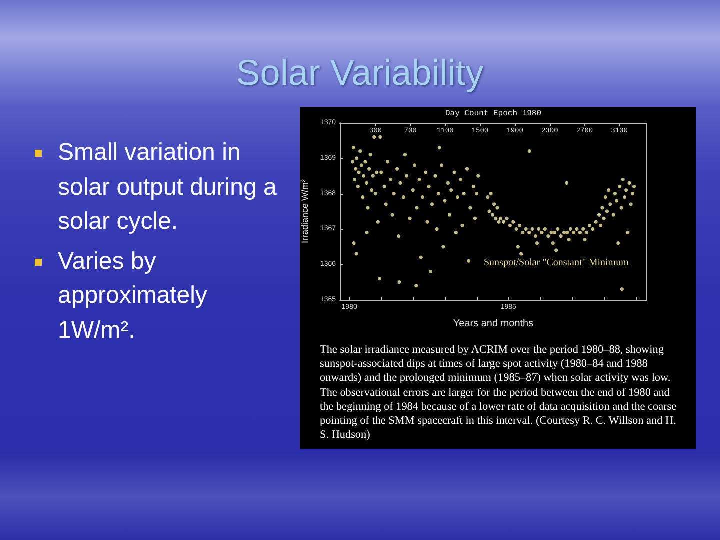 This screenshot has height=540, width=720. What do you see at coordinates (360, 73) in the screenshot?
I see `chart-title: Solar Variability` at bounding box center [360, 73].